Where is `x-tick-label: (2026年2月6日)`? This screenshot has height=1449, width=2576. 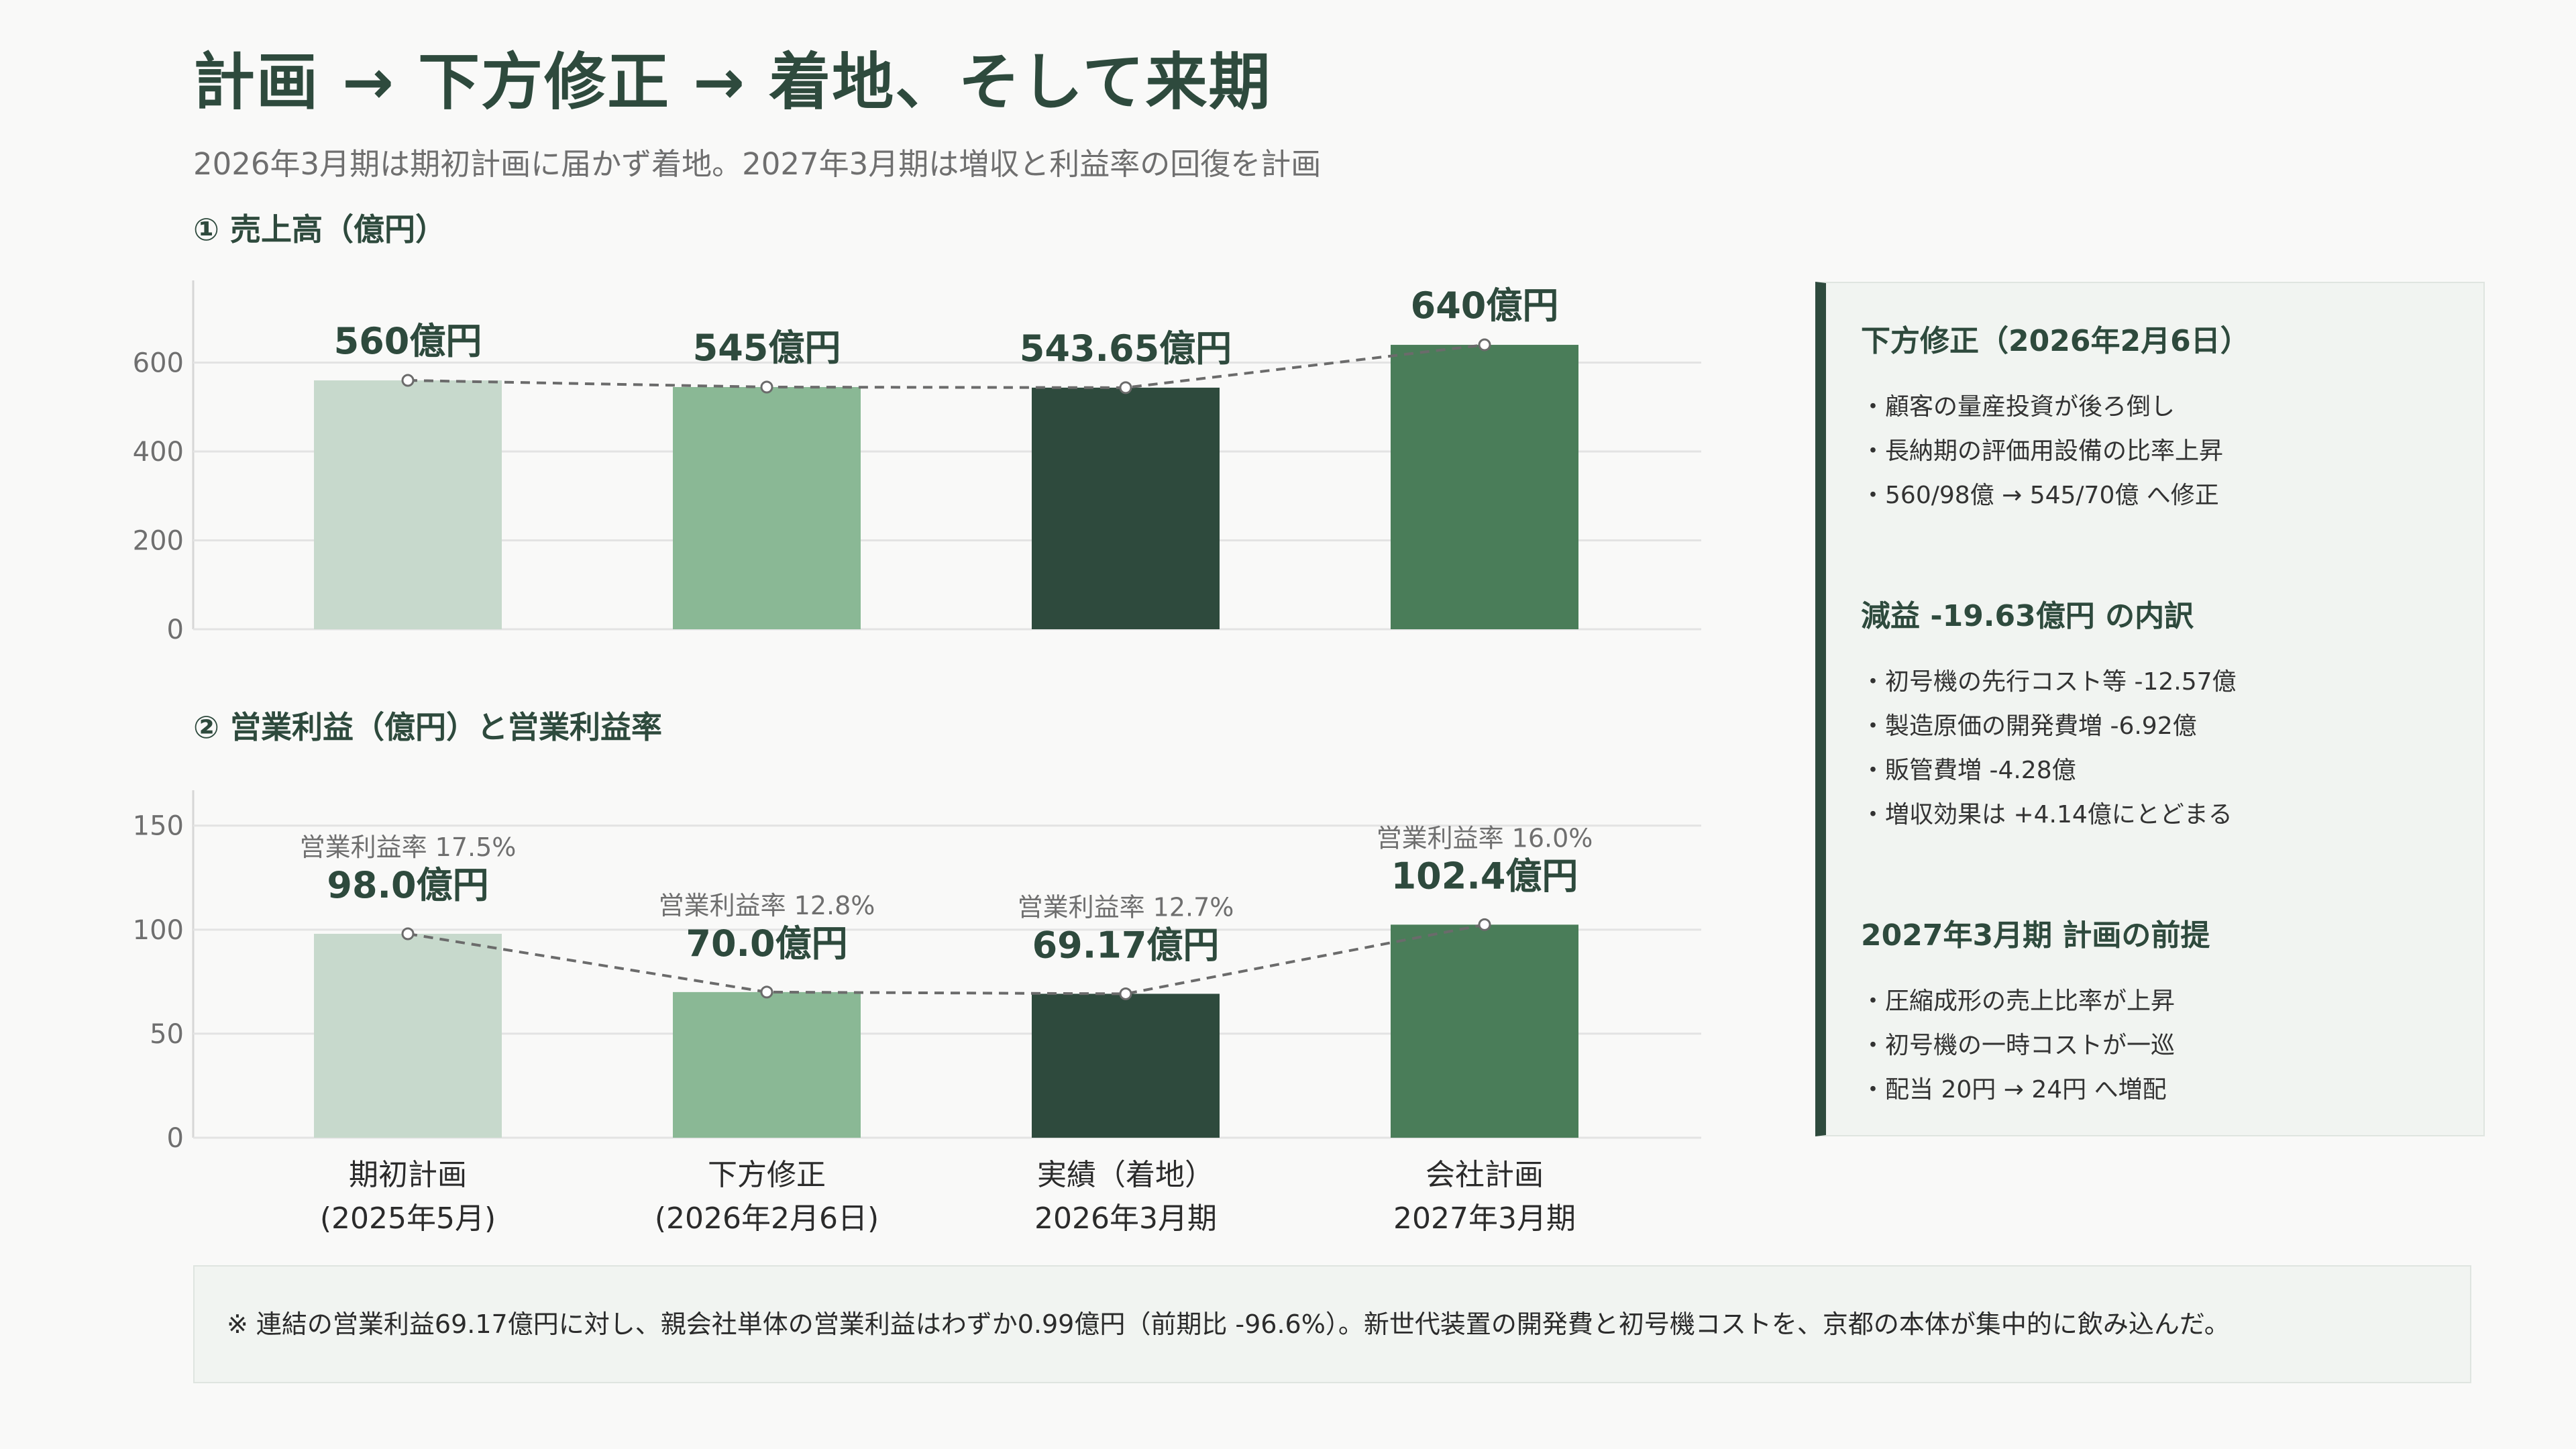
x-tick-label: (2026年2月6日) is located at coordinates (767, 1218).